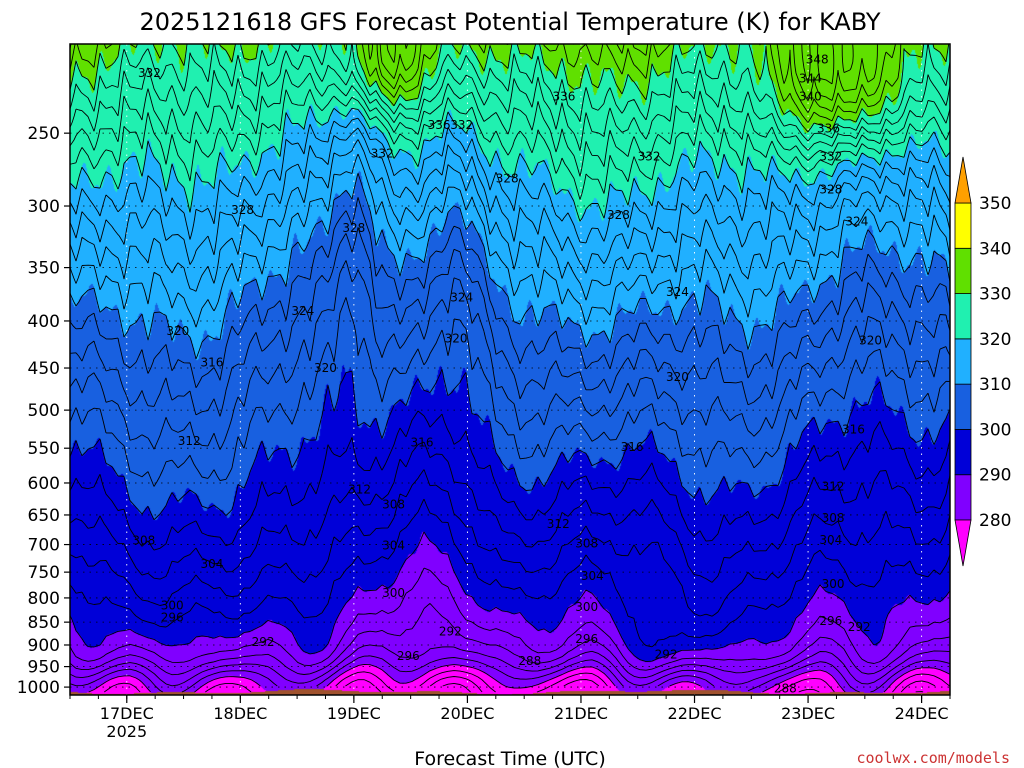 The image size is (1024, 768). Describe the element at coordinates (240, 713) in the screenshot. I see `x-tick-label: 18DEC` at that location.